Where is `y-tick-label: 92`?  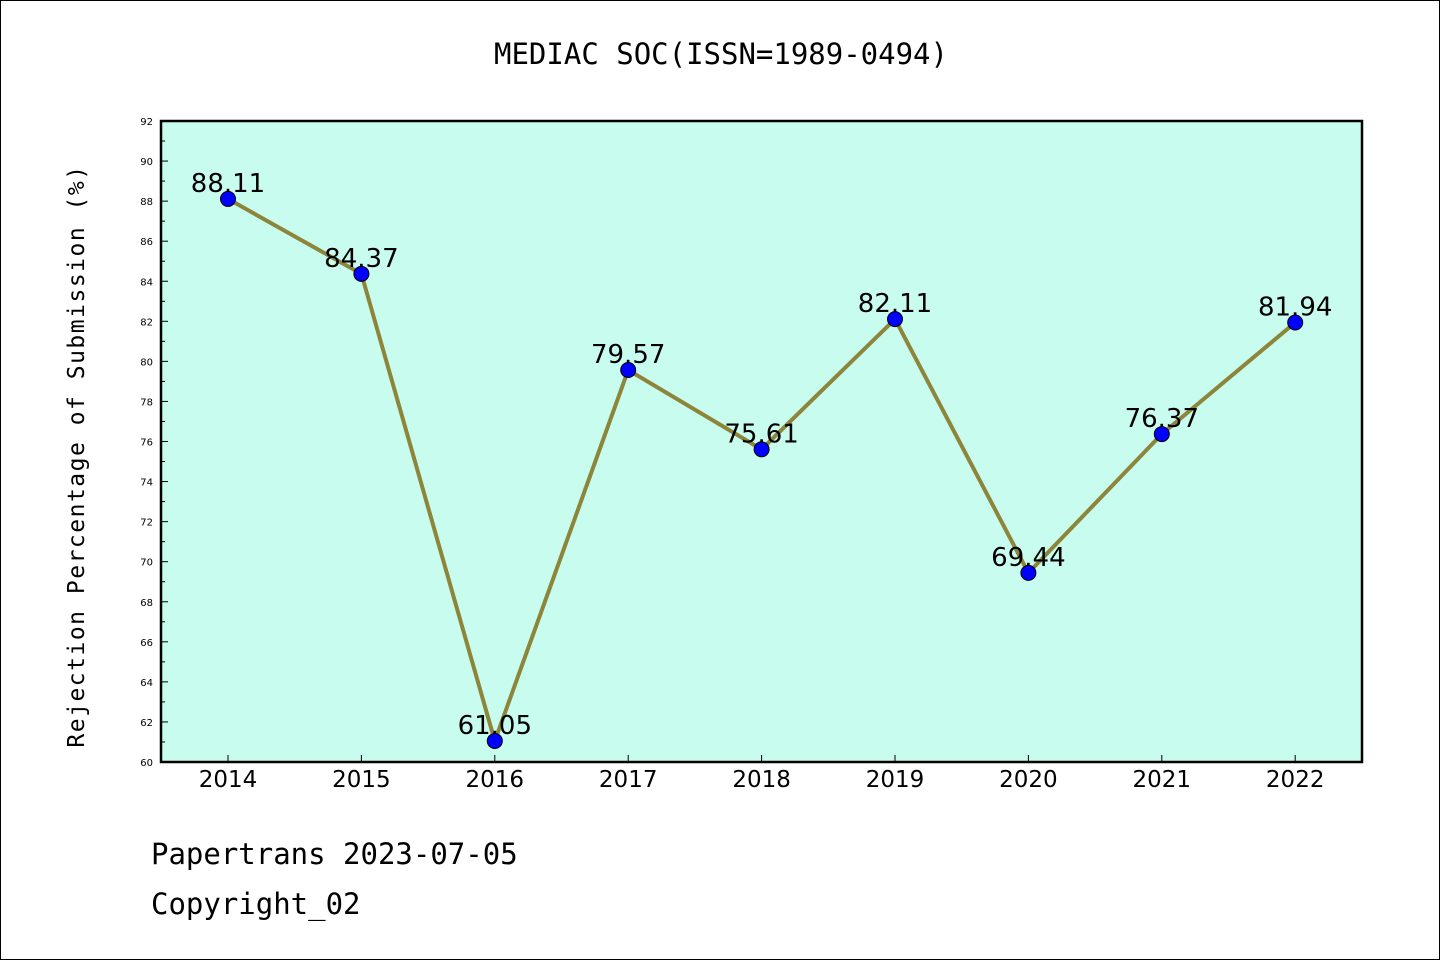 y-tick-label: 92 is located at coordinates (146, 122).